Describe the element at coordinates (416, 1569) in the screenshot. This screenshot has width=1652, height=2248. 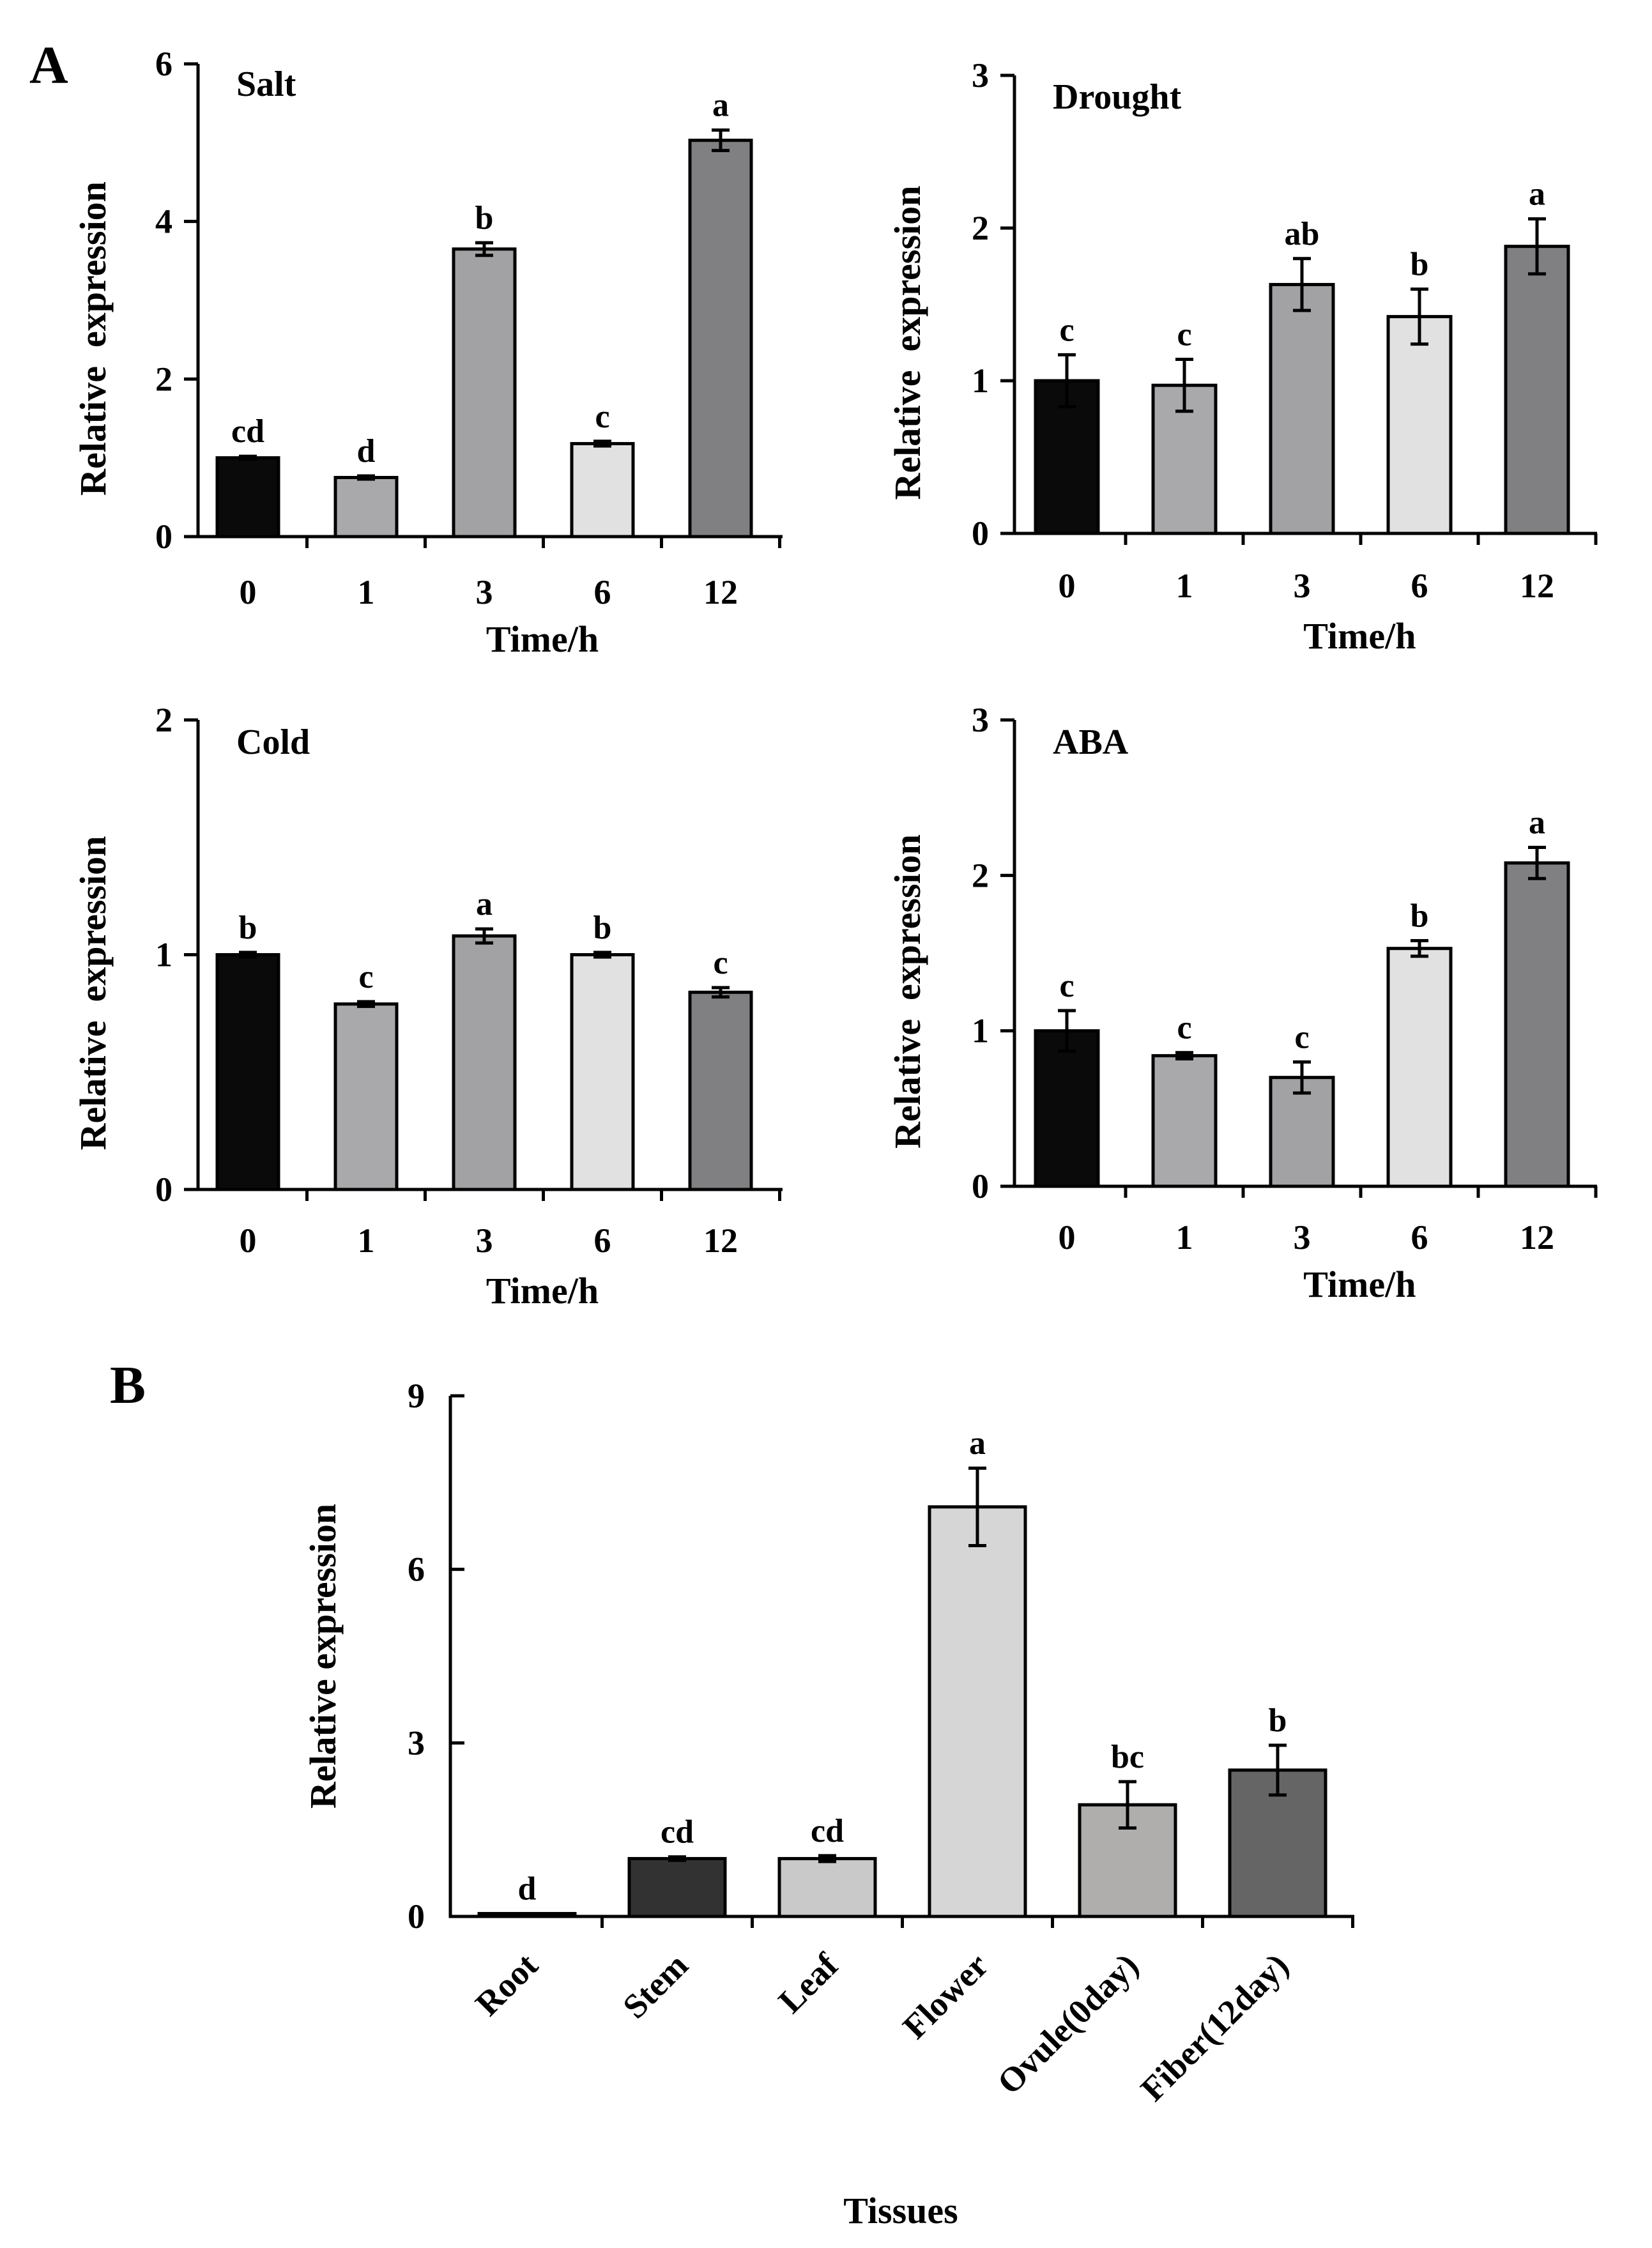
I see `tissues-ytick-label: 6` at that location.